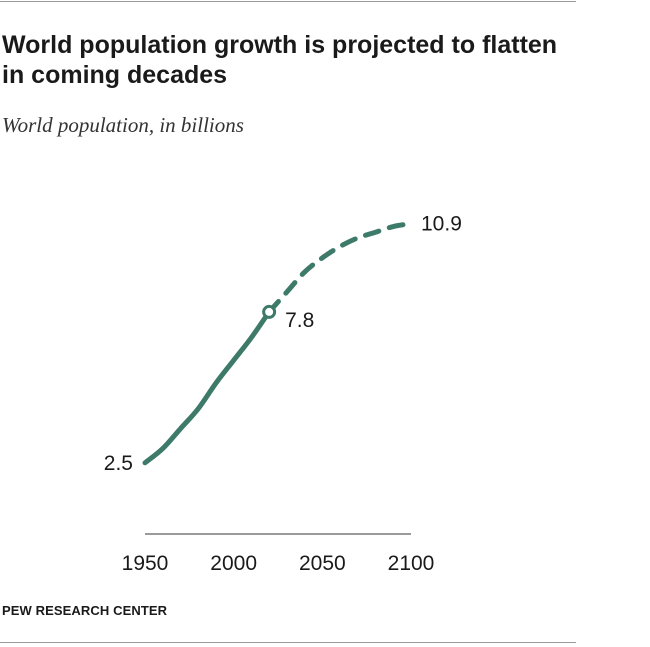  I want to click on x-tick-label: 1950, so click(145, 563).